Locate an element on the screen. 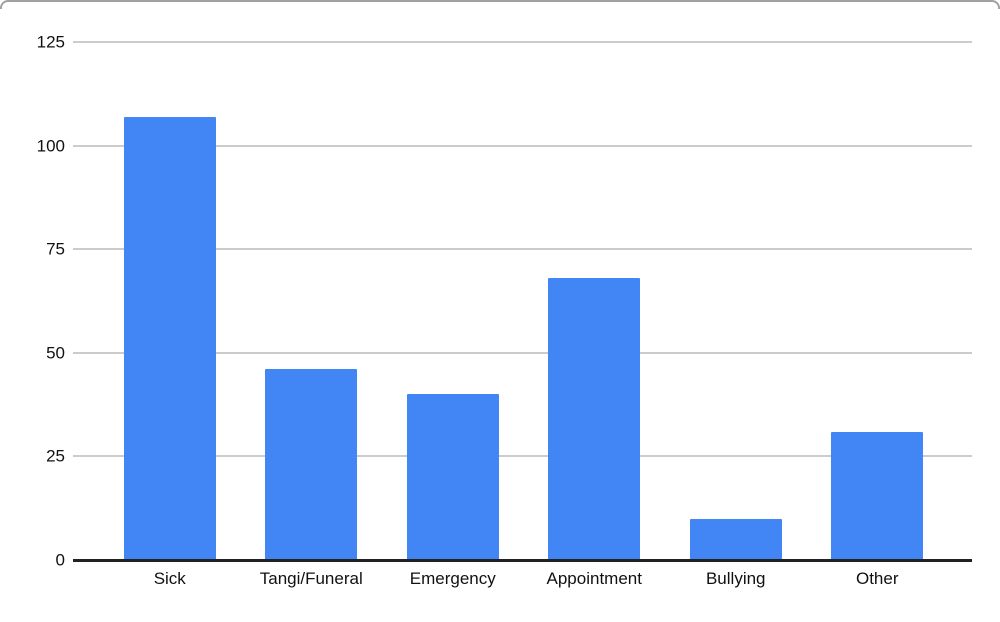 This screenshot has width=1000, height=622. x-category-label: Tangi/Funeral is located at coordinates (311, 578).